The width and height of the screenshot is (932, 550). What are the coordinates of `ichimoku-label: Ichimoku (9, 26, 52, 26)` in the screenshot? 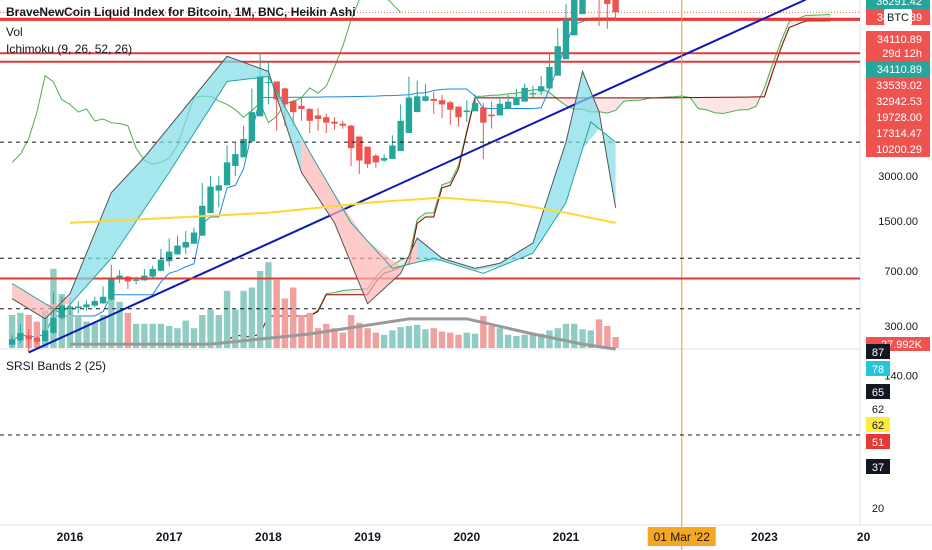 It's located at (69, 49).